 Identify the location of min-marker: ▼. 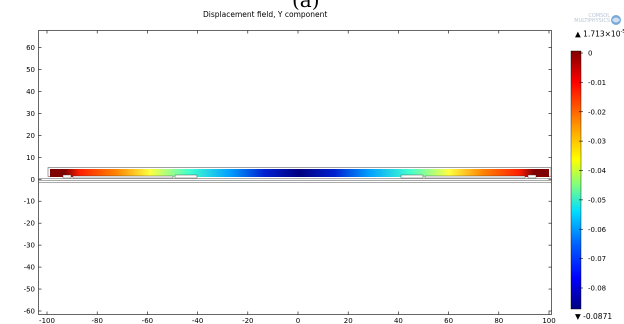
(578, 316).